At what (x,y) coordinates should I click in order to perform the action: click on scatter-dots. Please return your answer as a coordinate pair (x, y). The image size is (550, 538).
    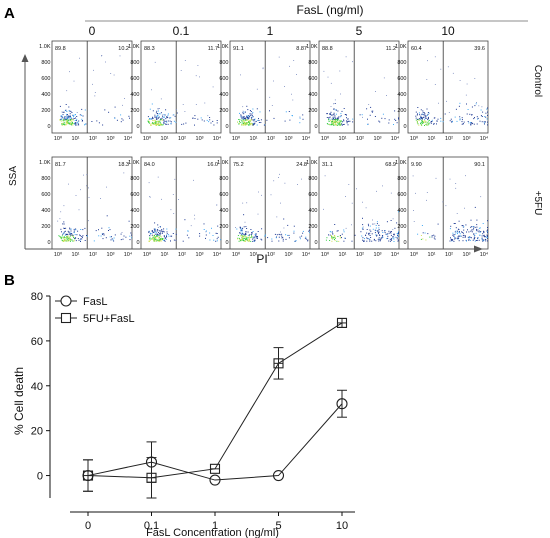
    Looking at the image, I should click on (182, 93).